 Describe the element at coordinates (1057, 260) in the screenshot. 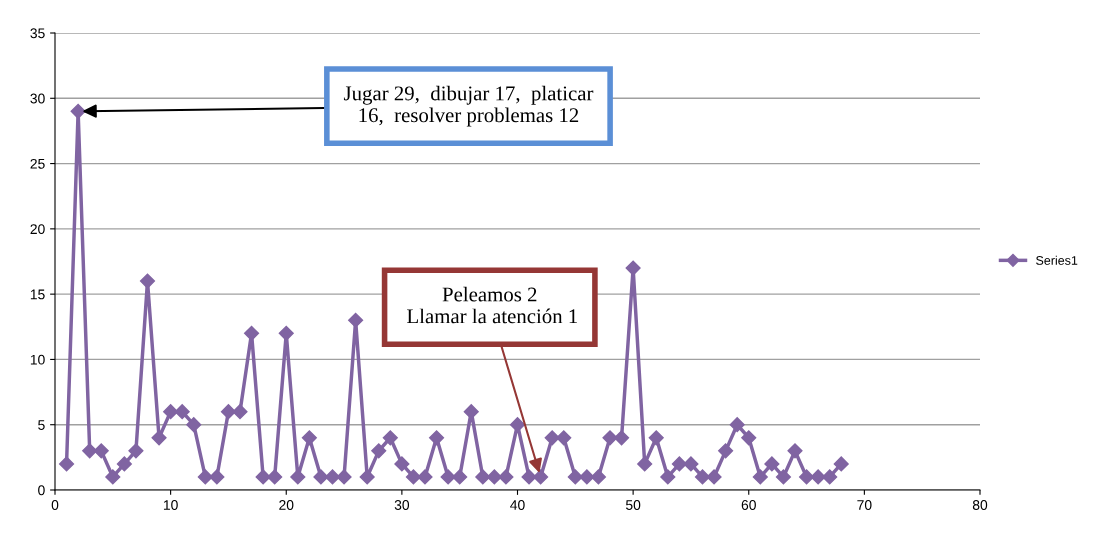

I see `legend-label: Series1` at that location.